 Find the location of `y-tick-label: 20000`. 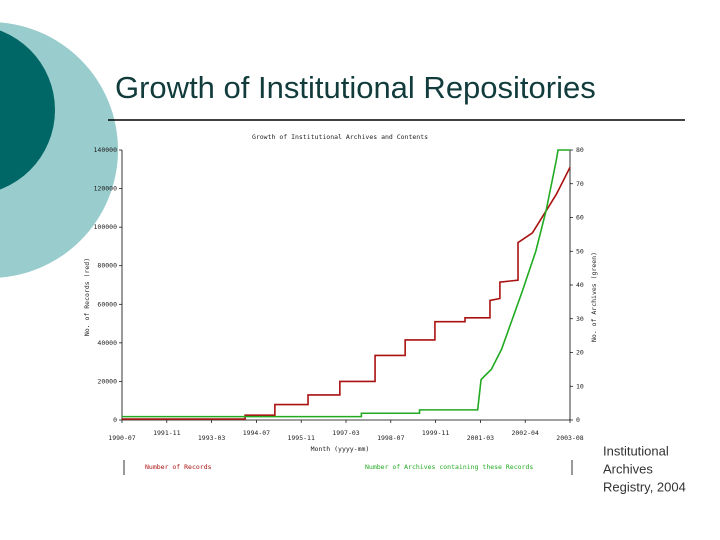

y-tick-label: 20000 is located at coordinates (107, 381).